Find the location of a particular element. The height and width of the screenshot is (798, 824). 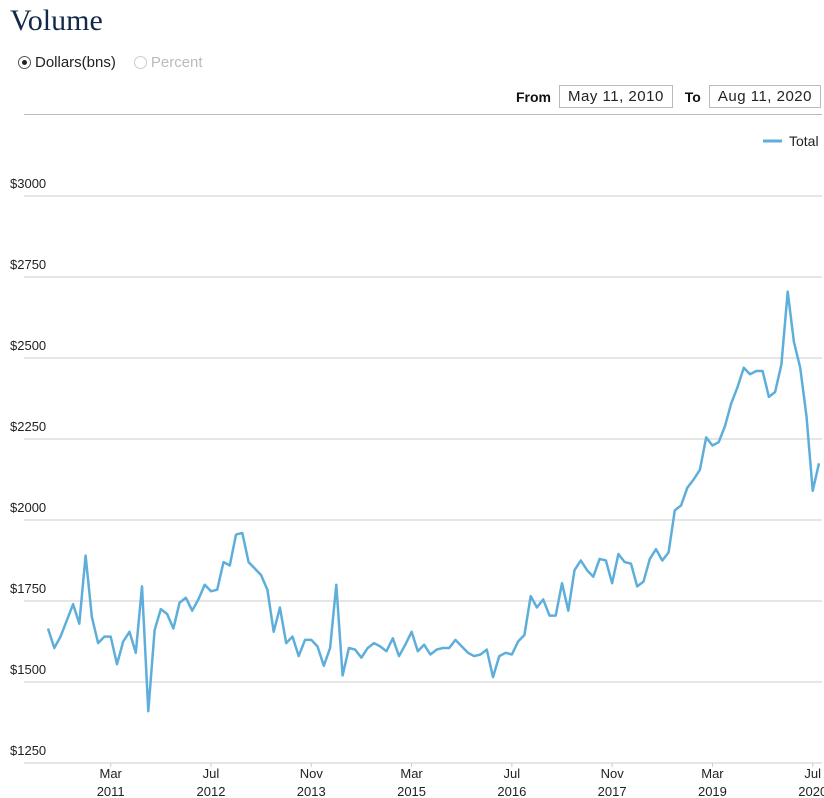

from-label: From is located at coordinates (533, 96).